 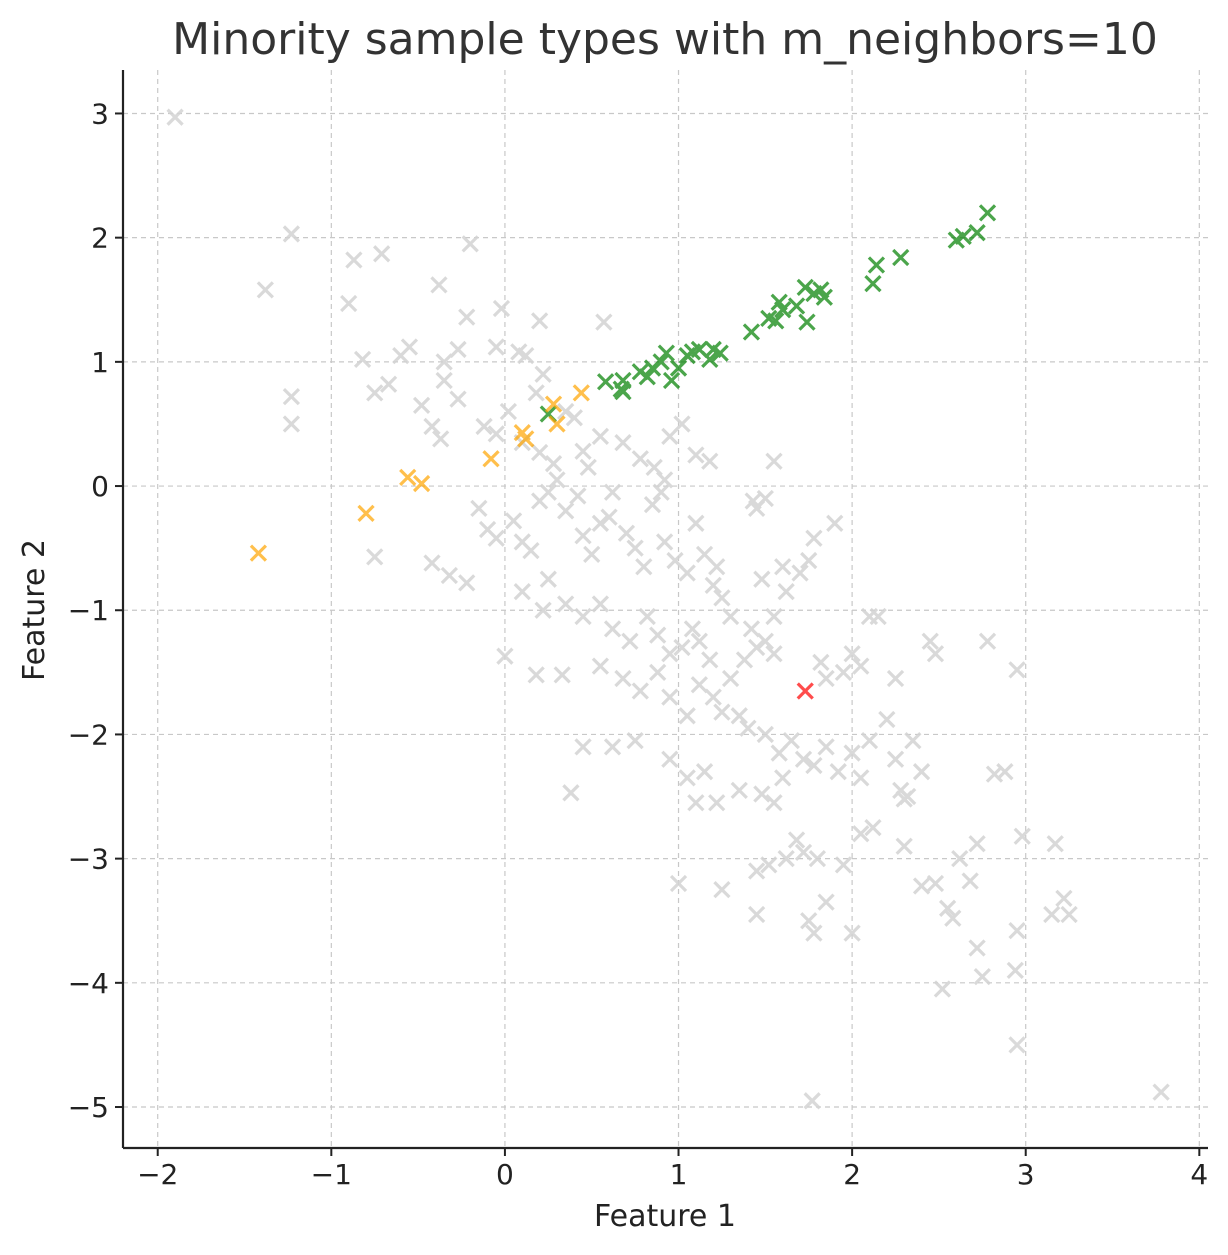 What do you see at coordinates (100, 486) in the screenshot?
I see `y-tick-label: 0` at bounding box center [100, 486].